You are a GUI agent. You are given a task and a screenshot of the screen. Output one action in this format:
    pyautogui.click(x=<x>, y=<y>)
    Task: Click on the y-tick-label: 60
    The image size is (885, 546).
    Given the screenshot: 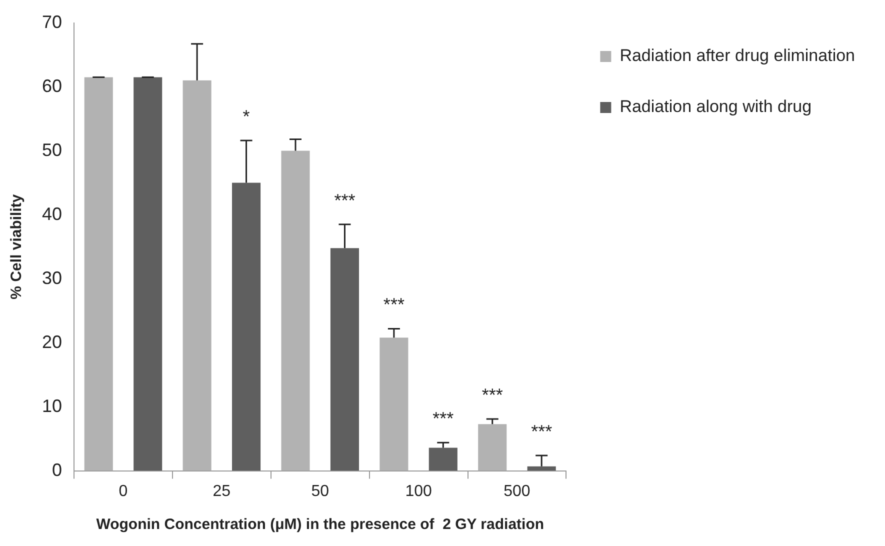 What is the action you would take?
    pyautogui.click(x=52, y=86)
    